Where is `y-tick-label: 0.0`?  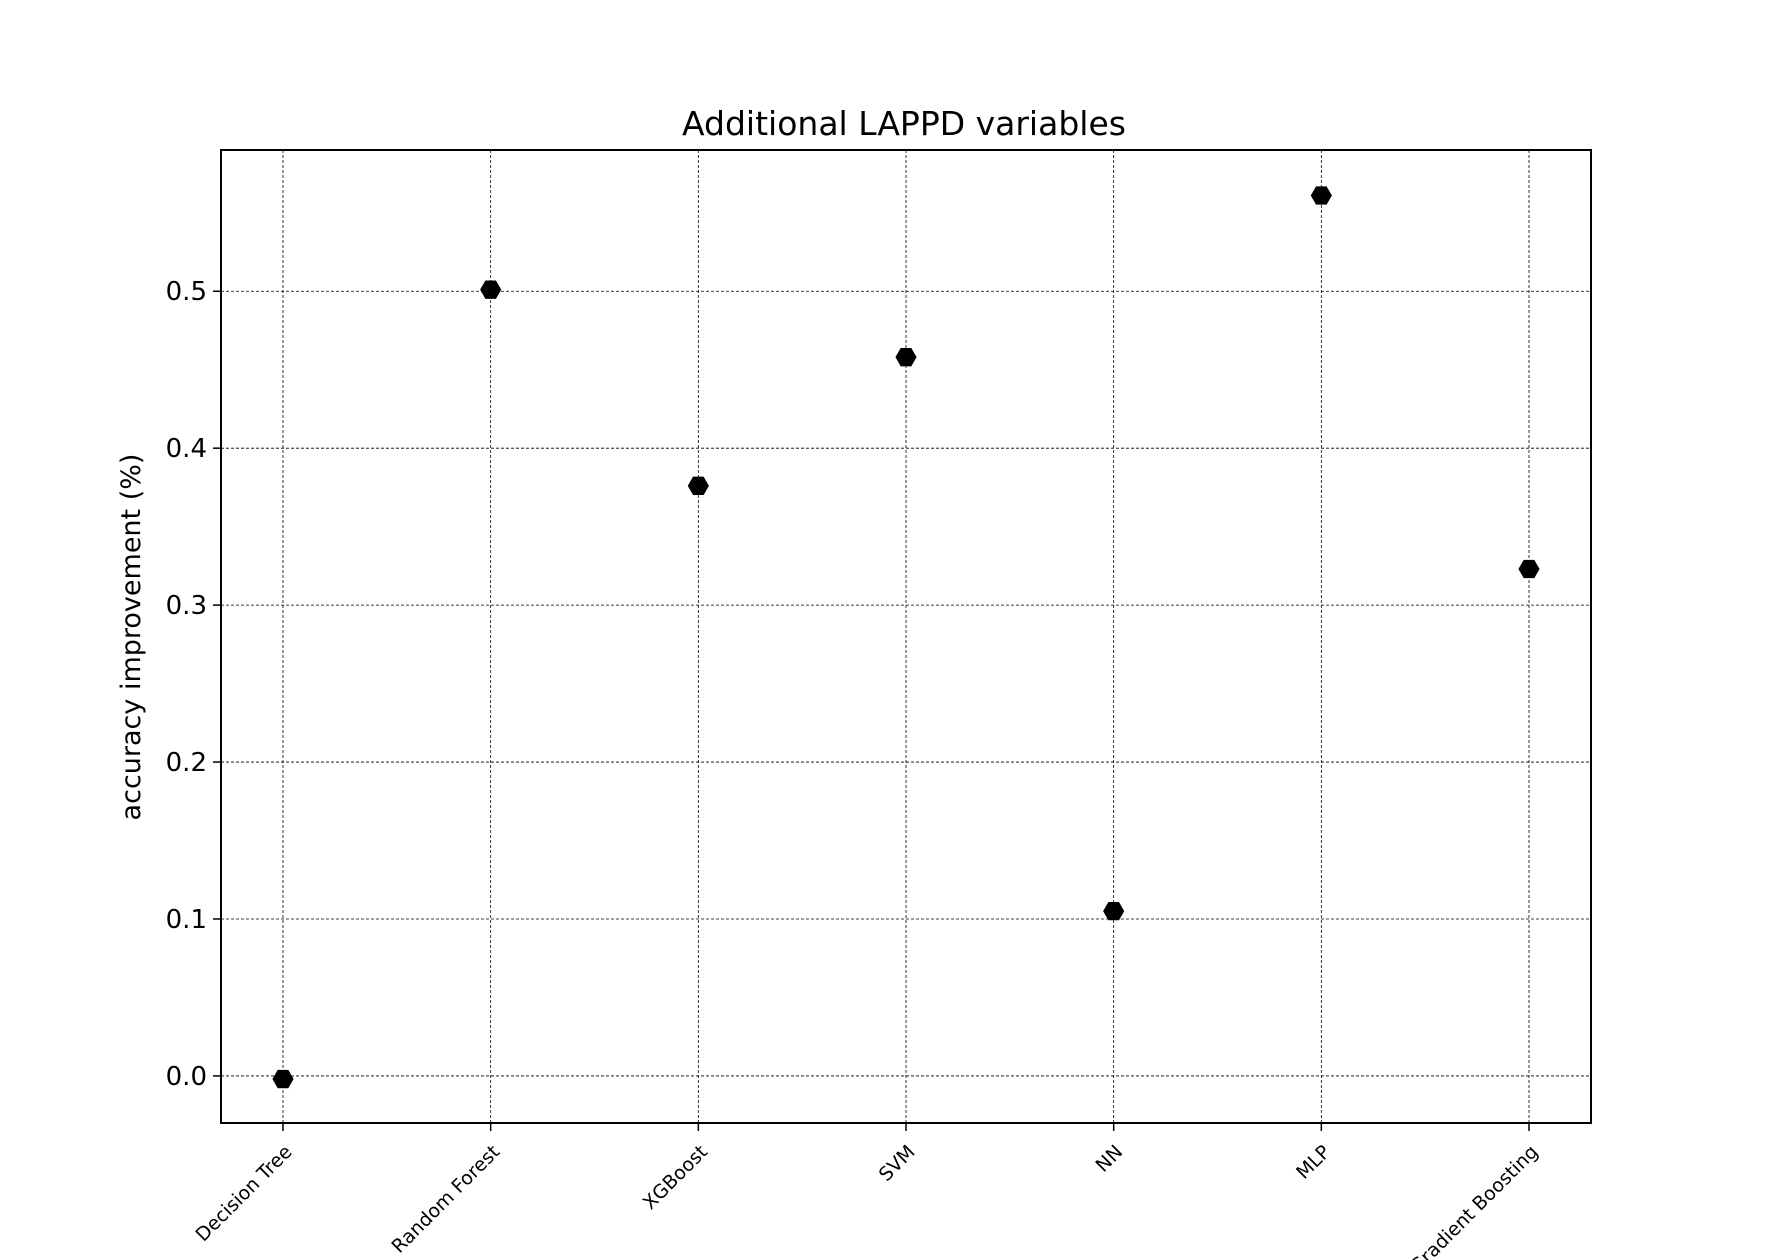 y-tick-label: 0.0 is located at coordinates (186, 1077).